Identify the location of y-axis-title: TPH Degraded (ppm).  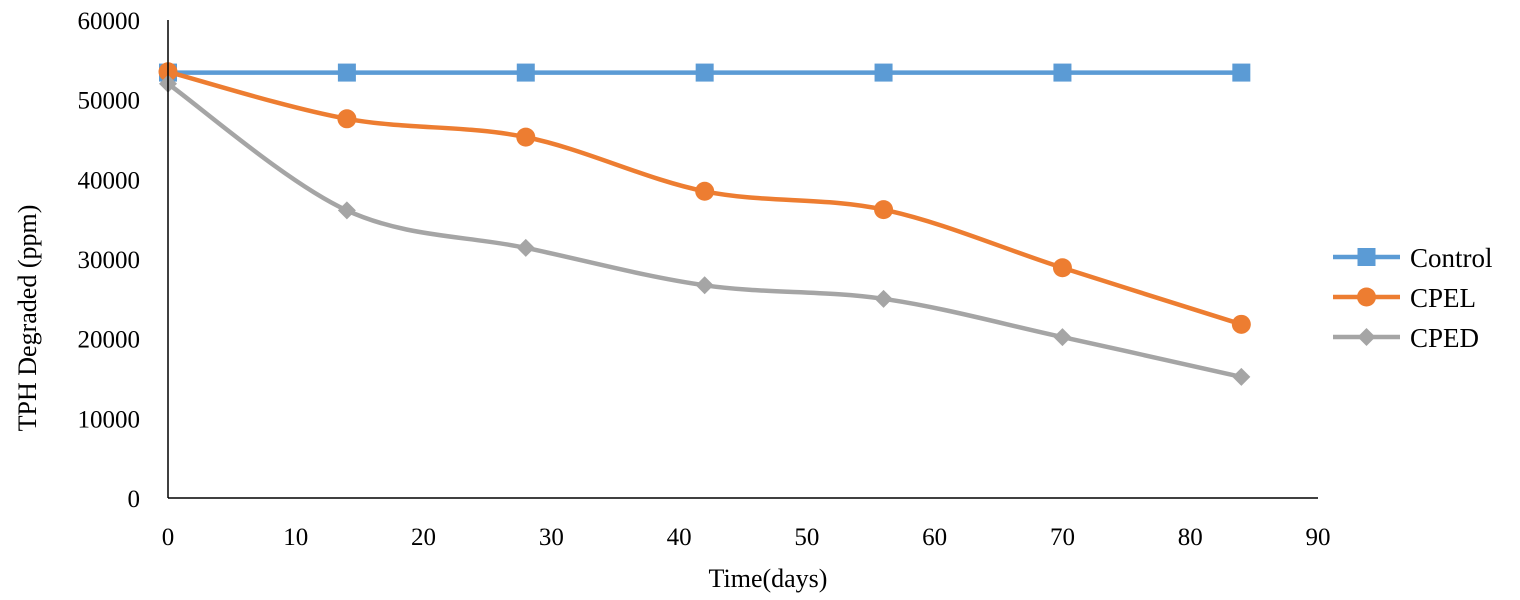
(27, 318).